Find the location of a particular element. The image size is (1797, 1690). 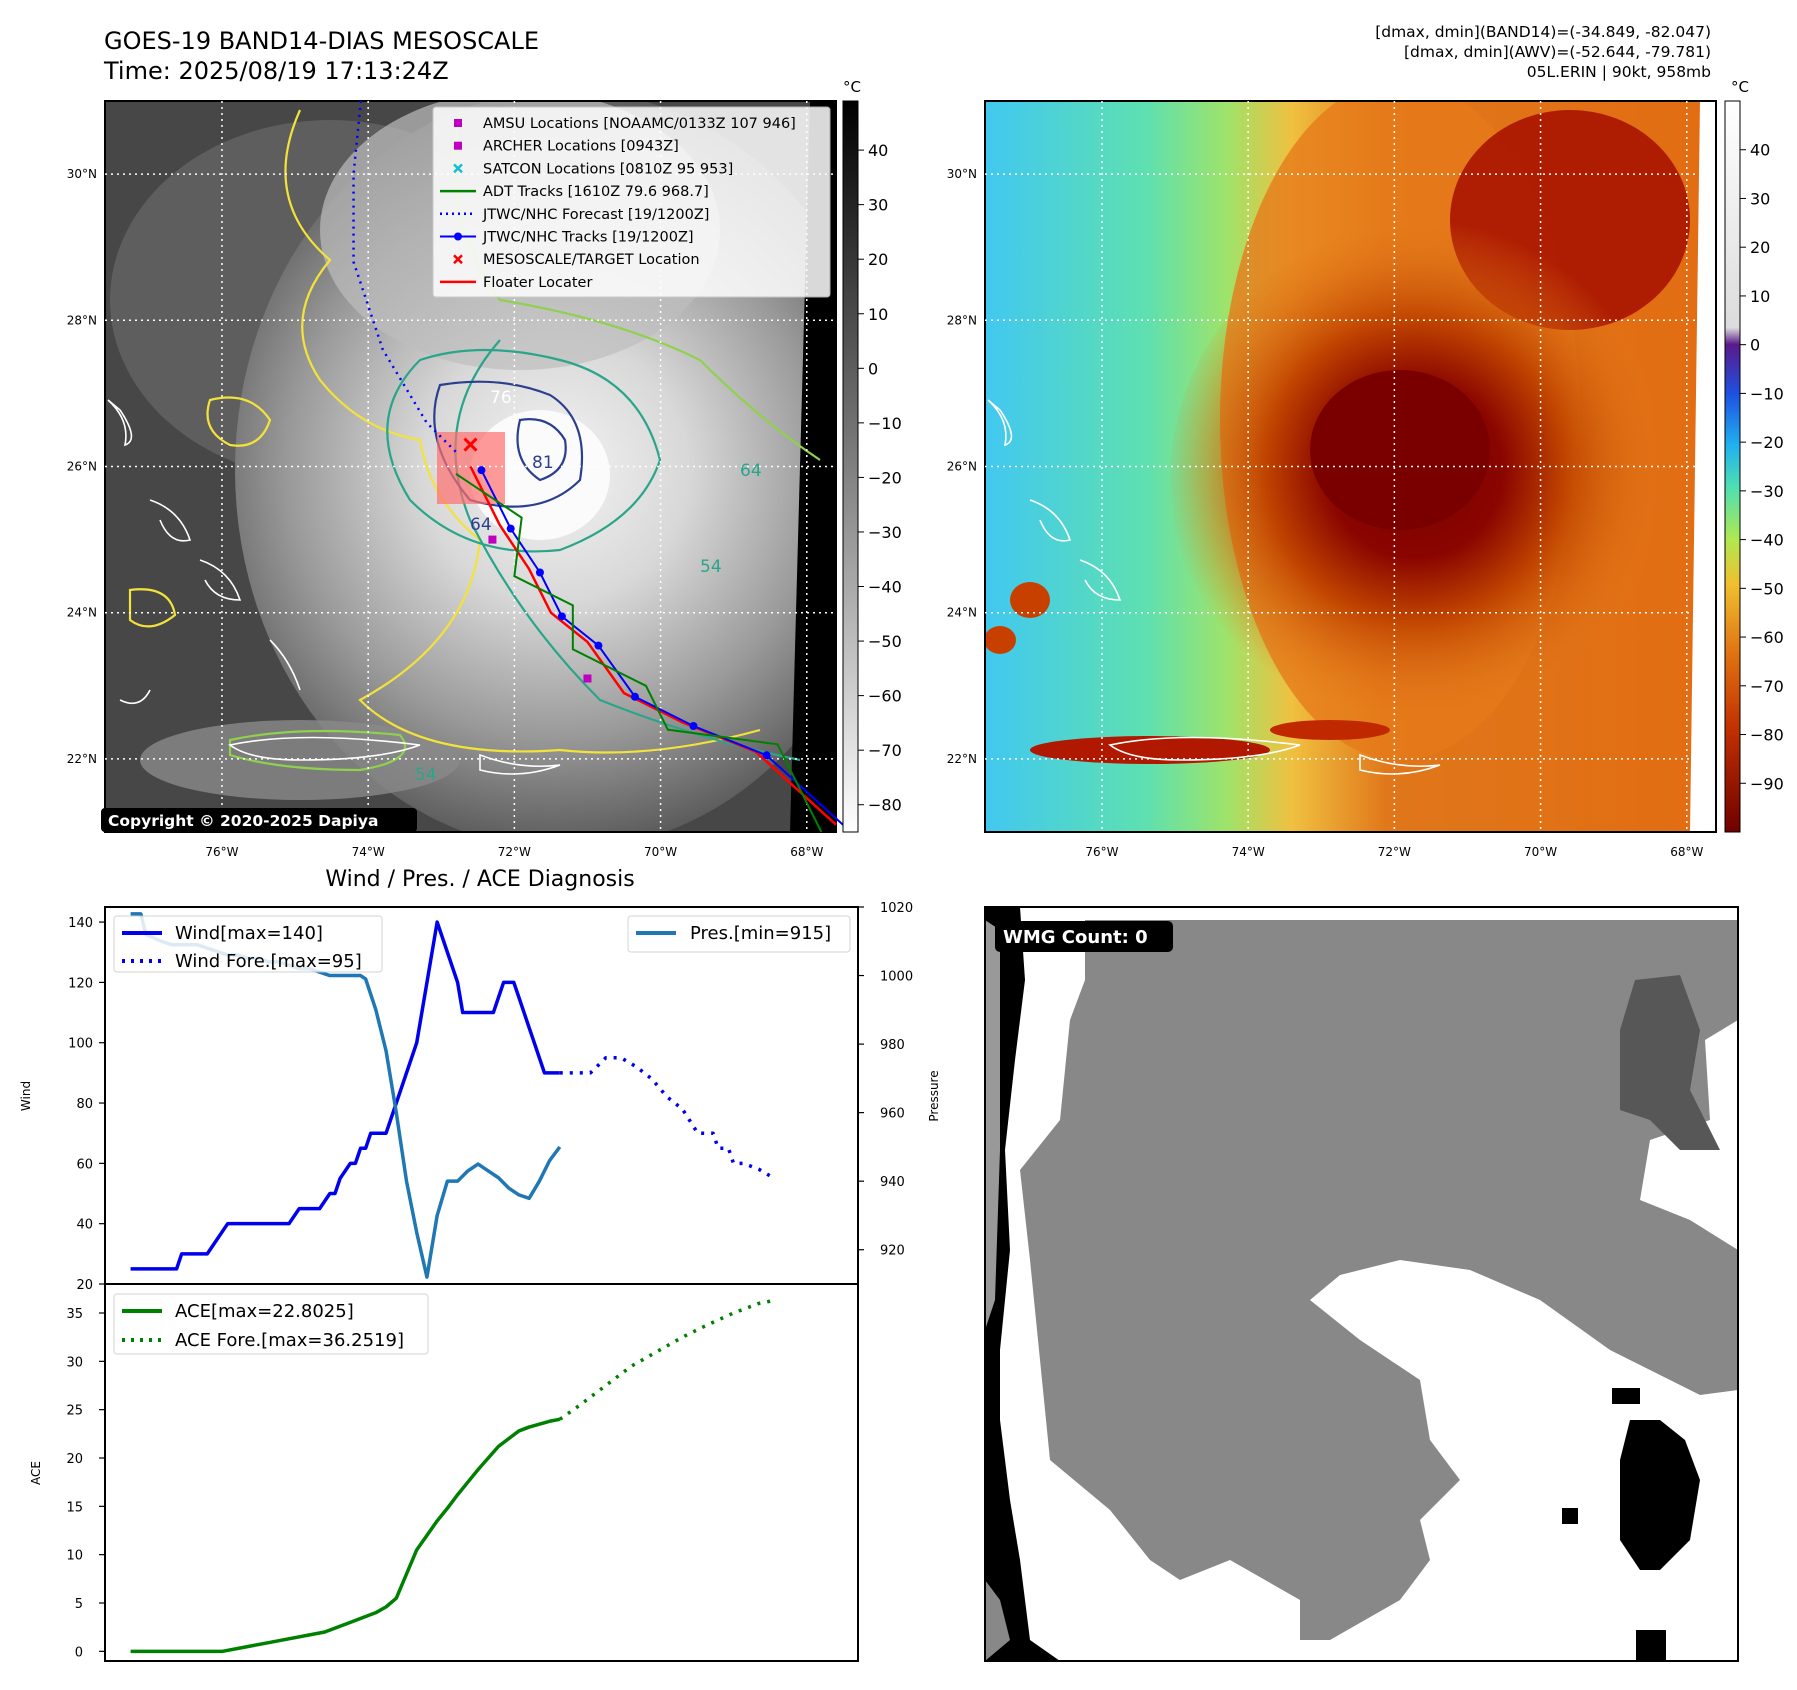

ace-legend: ACE[max=22.8025] ACE Fore.[max=36.2519] is located at coordinates (271, 1324).